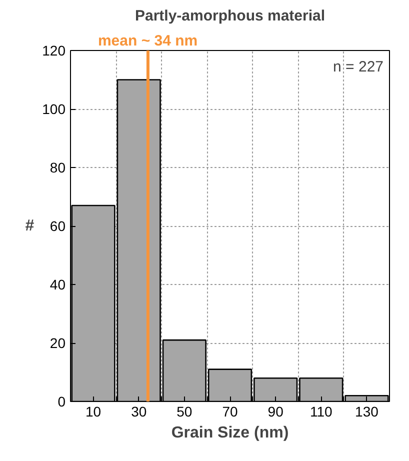 This screenshot has height=461, width=409. I want to click on annotation: n = 227, so click(358, 67).